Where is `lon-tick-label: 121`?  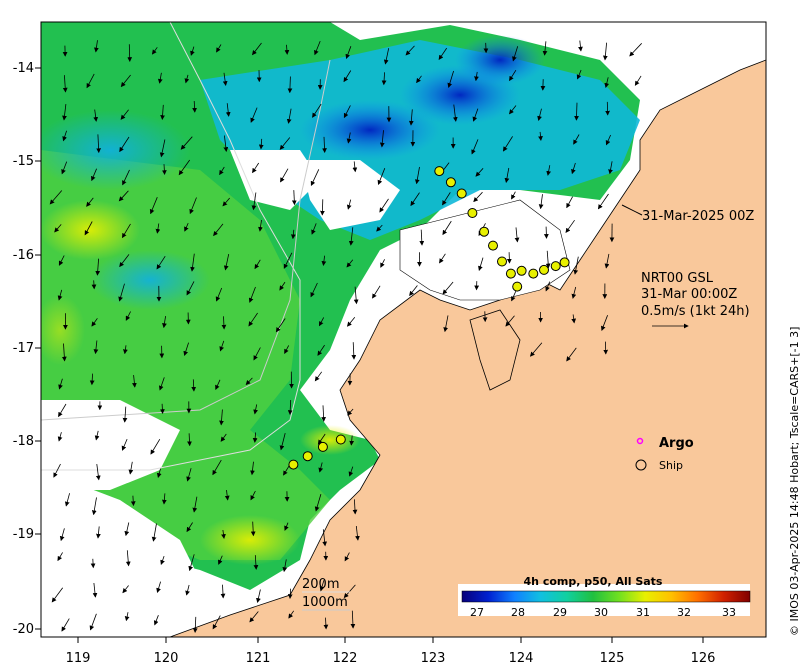 lon-tick-label: 121 is located at coordinates (258, 658).